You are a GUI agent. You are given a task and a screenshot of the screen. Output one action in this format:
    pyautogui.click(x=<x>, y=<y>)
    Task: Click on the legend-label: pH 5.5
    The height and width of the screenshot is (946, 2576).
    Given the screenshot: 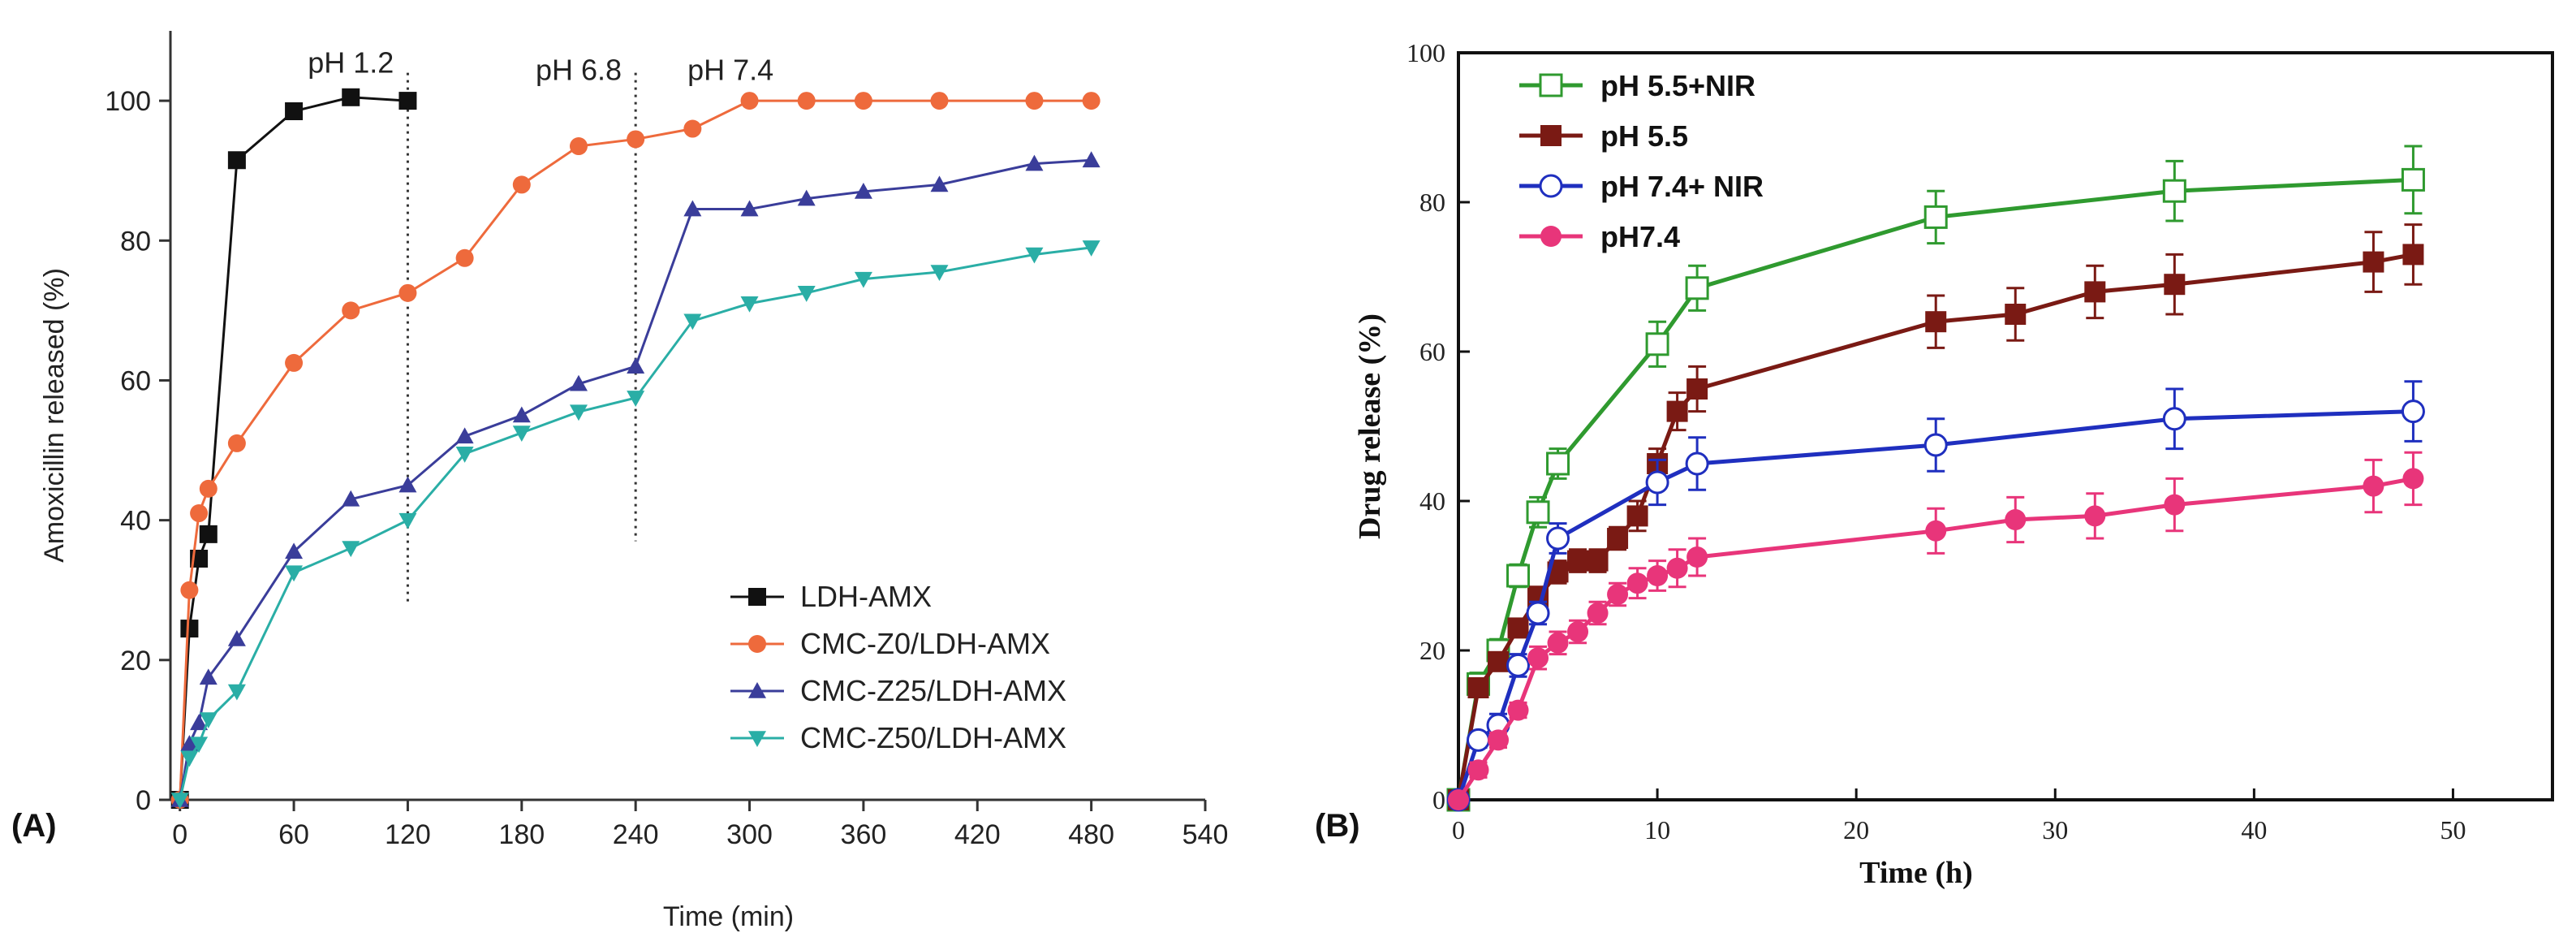 What is the action you would take?
    pyautogui.click(x=1644, y=136)
    